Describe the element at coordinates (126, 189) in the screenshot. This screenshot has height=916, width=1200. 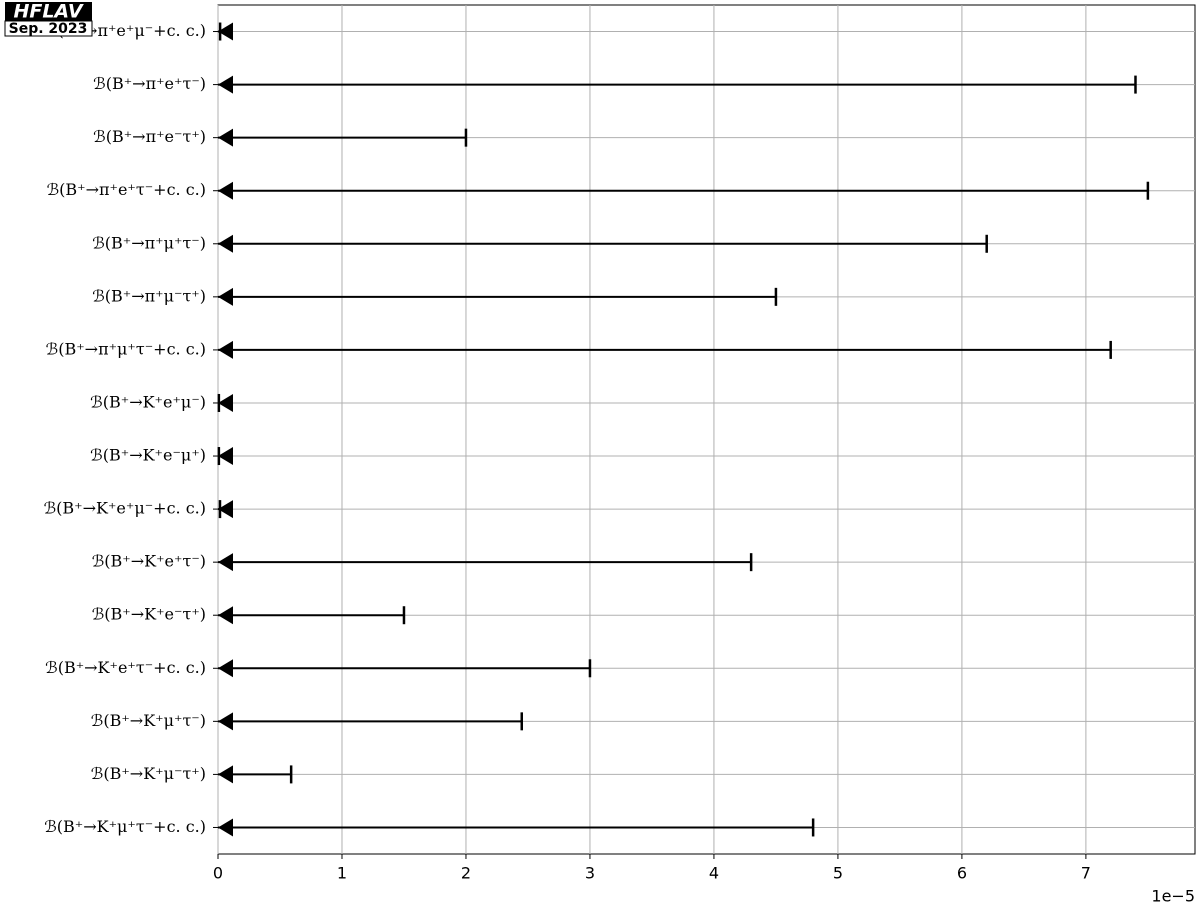
I see `y-tick-label: ℬ(B⁺→π⁺e⁺τ⁻+c. c.)` at that location.